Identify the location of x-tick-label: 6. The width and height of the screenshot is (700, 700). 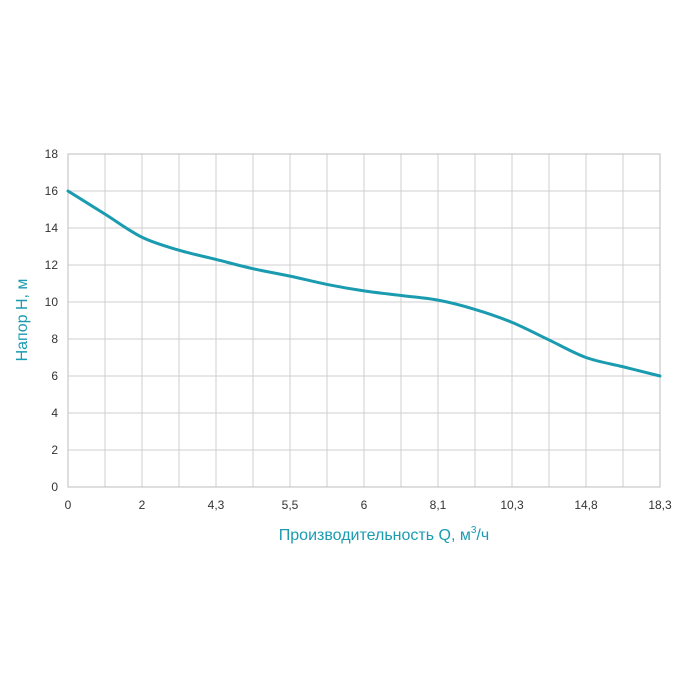
(364, 505).